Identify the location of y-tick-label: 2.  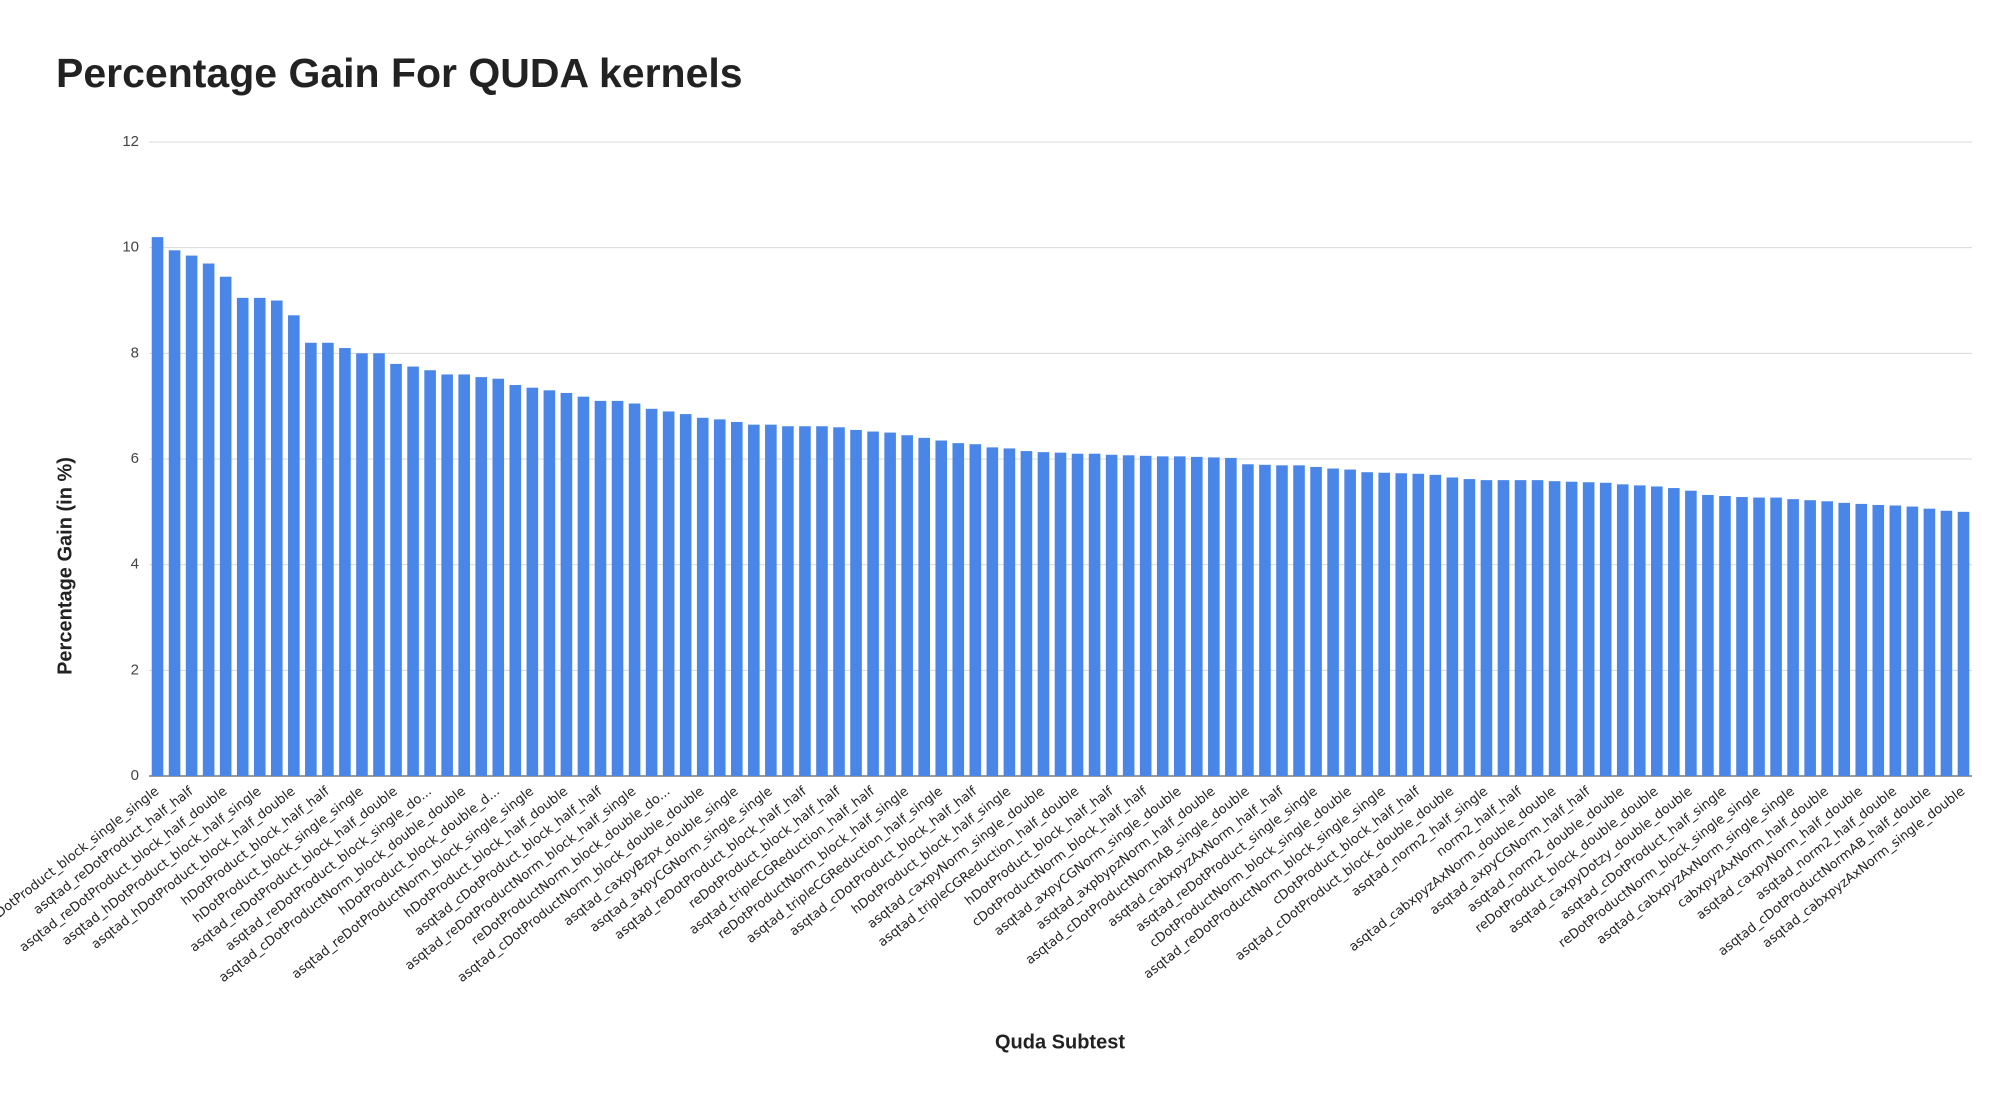
(135, 669).